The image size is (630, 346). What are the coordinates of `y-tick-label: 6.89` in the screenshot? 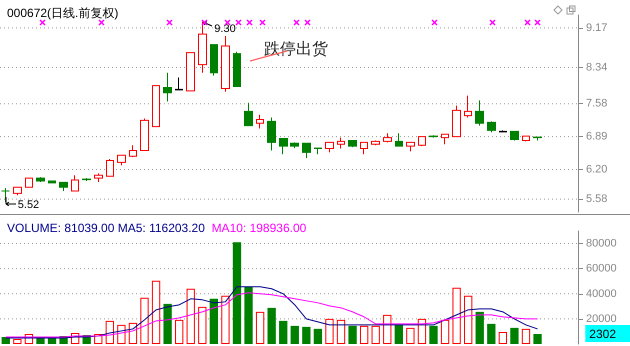 It's located at (597, 136).